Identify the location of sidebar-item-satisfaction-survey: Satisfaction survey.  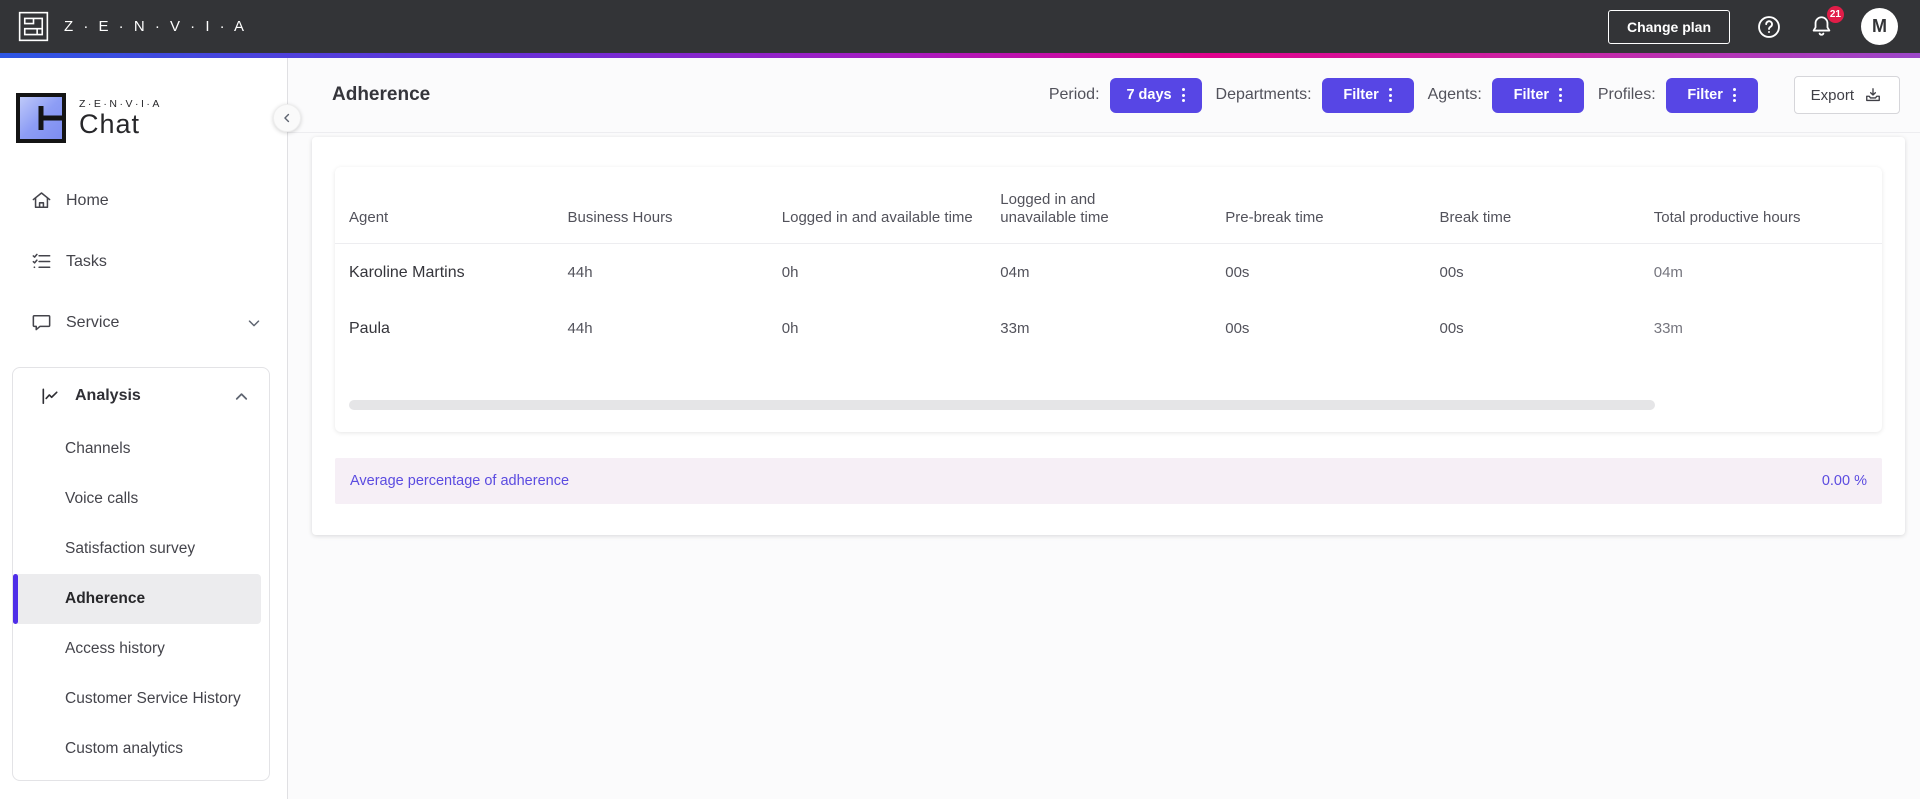
(141, 549).